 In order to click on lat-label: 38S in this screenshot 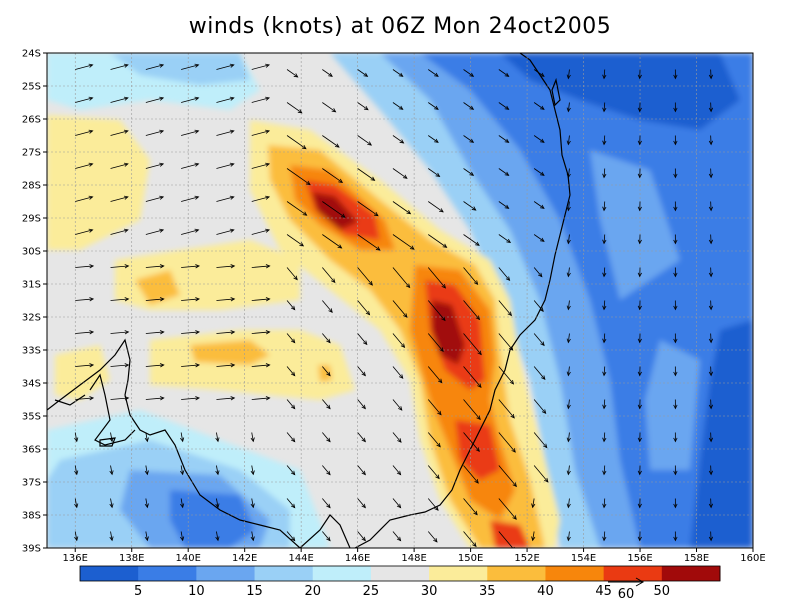, I will do `click(31, 516)`.